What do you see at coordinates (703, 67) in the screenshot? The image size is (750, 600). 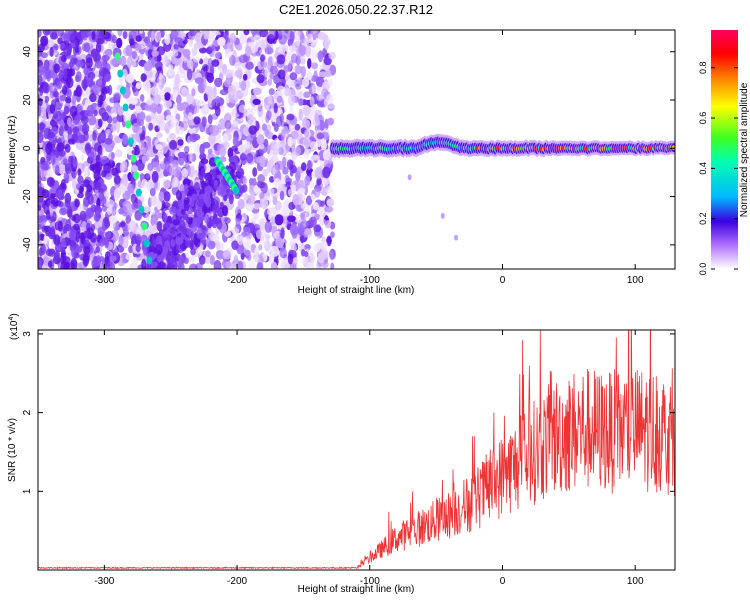 I see `colorbar-tick-label: 0.8` at bounding box center [703, 67].